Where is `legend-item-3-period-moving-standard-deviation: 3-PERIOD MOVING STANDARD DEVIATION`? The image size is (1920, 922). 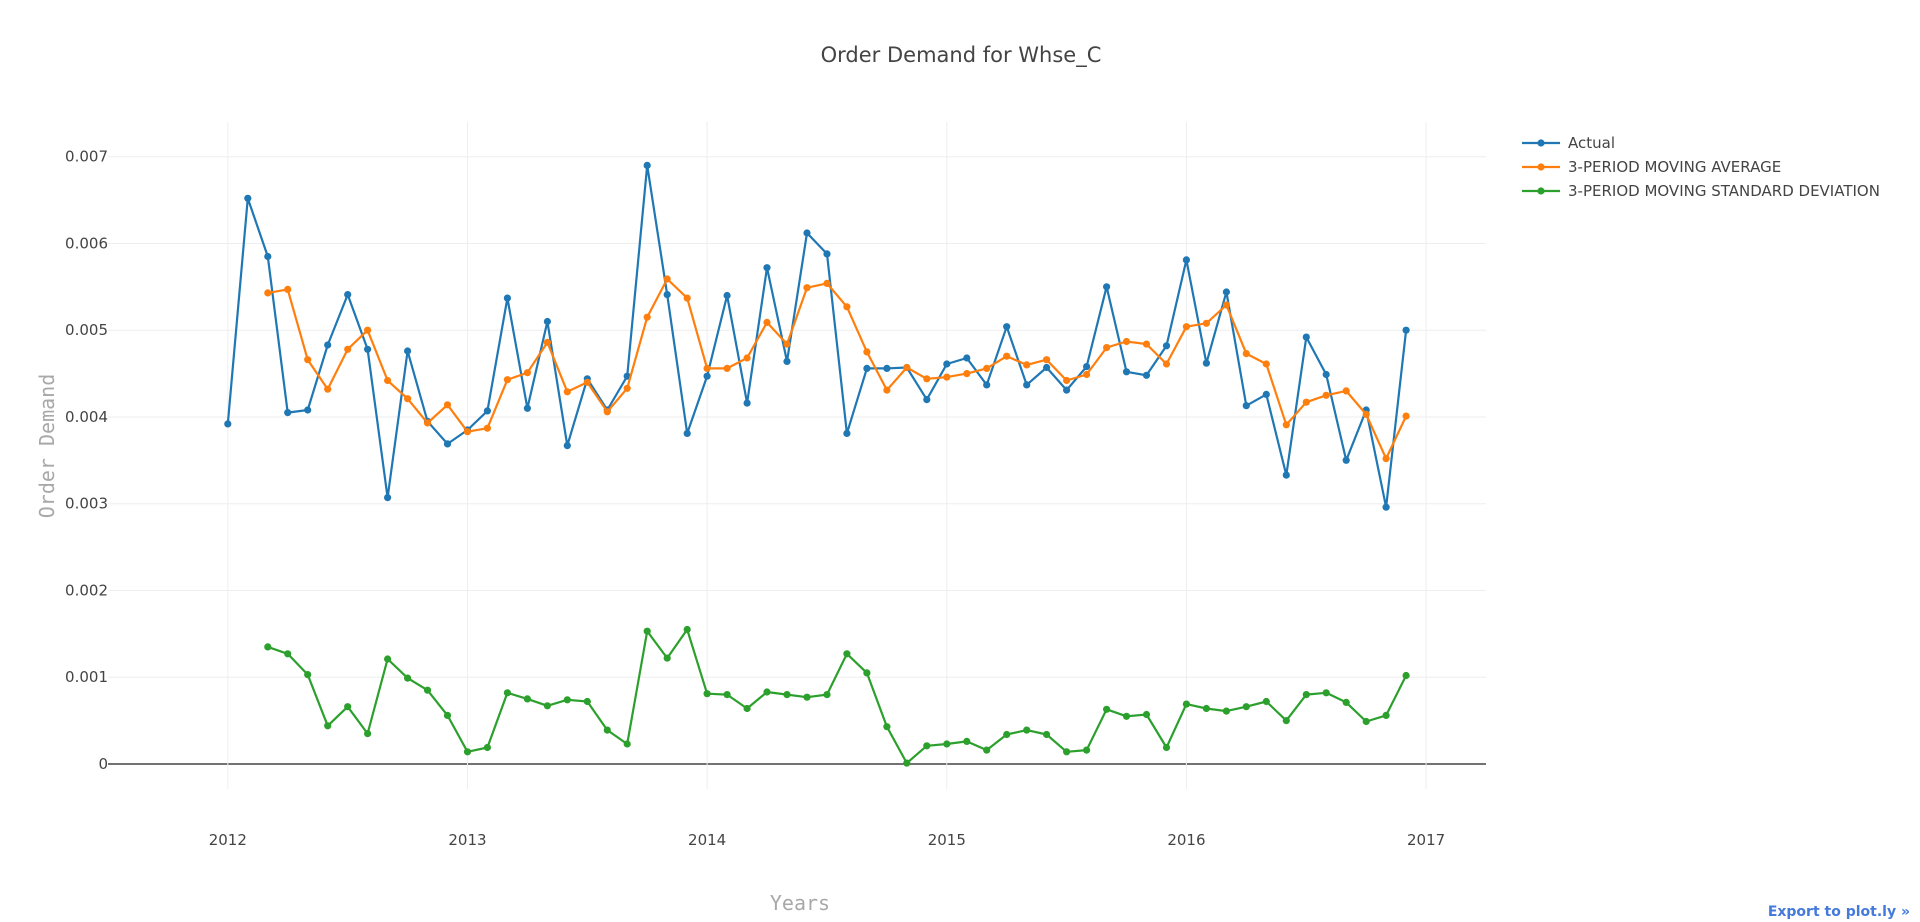
legend-item-3-period-moving-standard-deviation: 3-PERIOD MOVING STANDARD DEVIATION is located at coordinates (1701, 191).